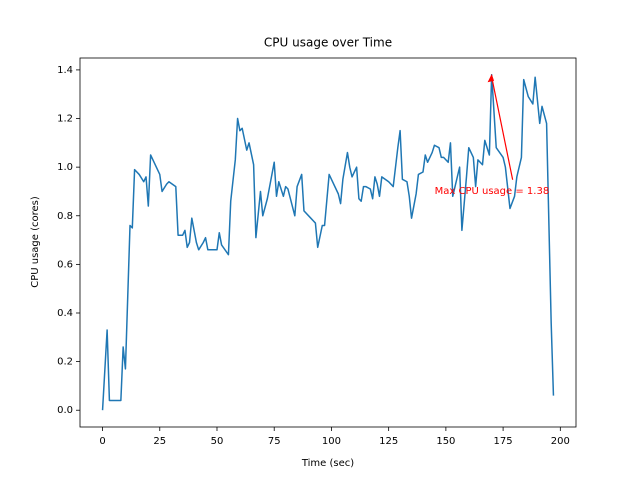 The width and height of the screenshot is (640, 480). What do you see at coordinates (445, 441) in the screenshot?
I see `x-tick-label: 150` at bounding box center [445, 441].